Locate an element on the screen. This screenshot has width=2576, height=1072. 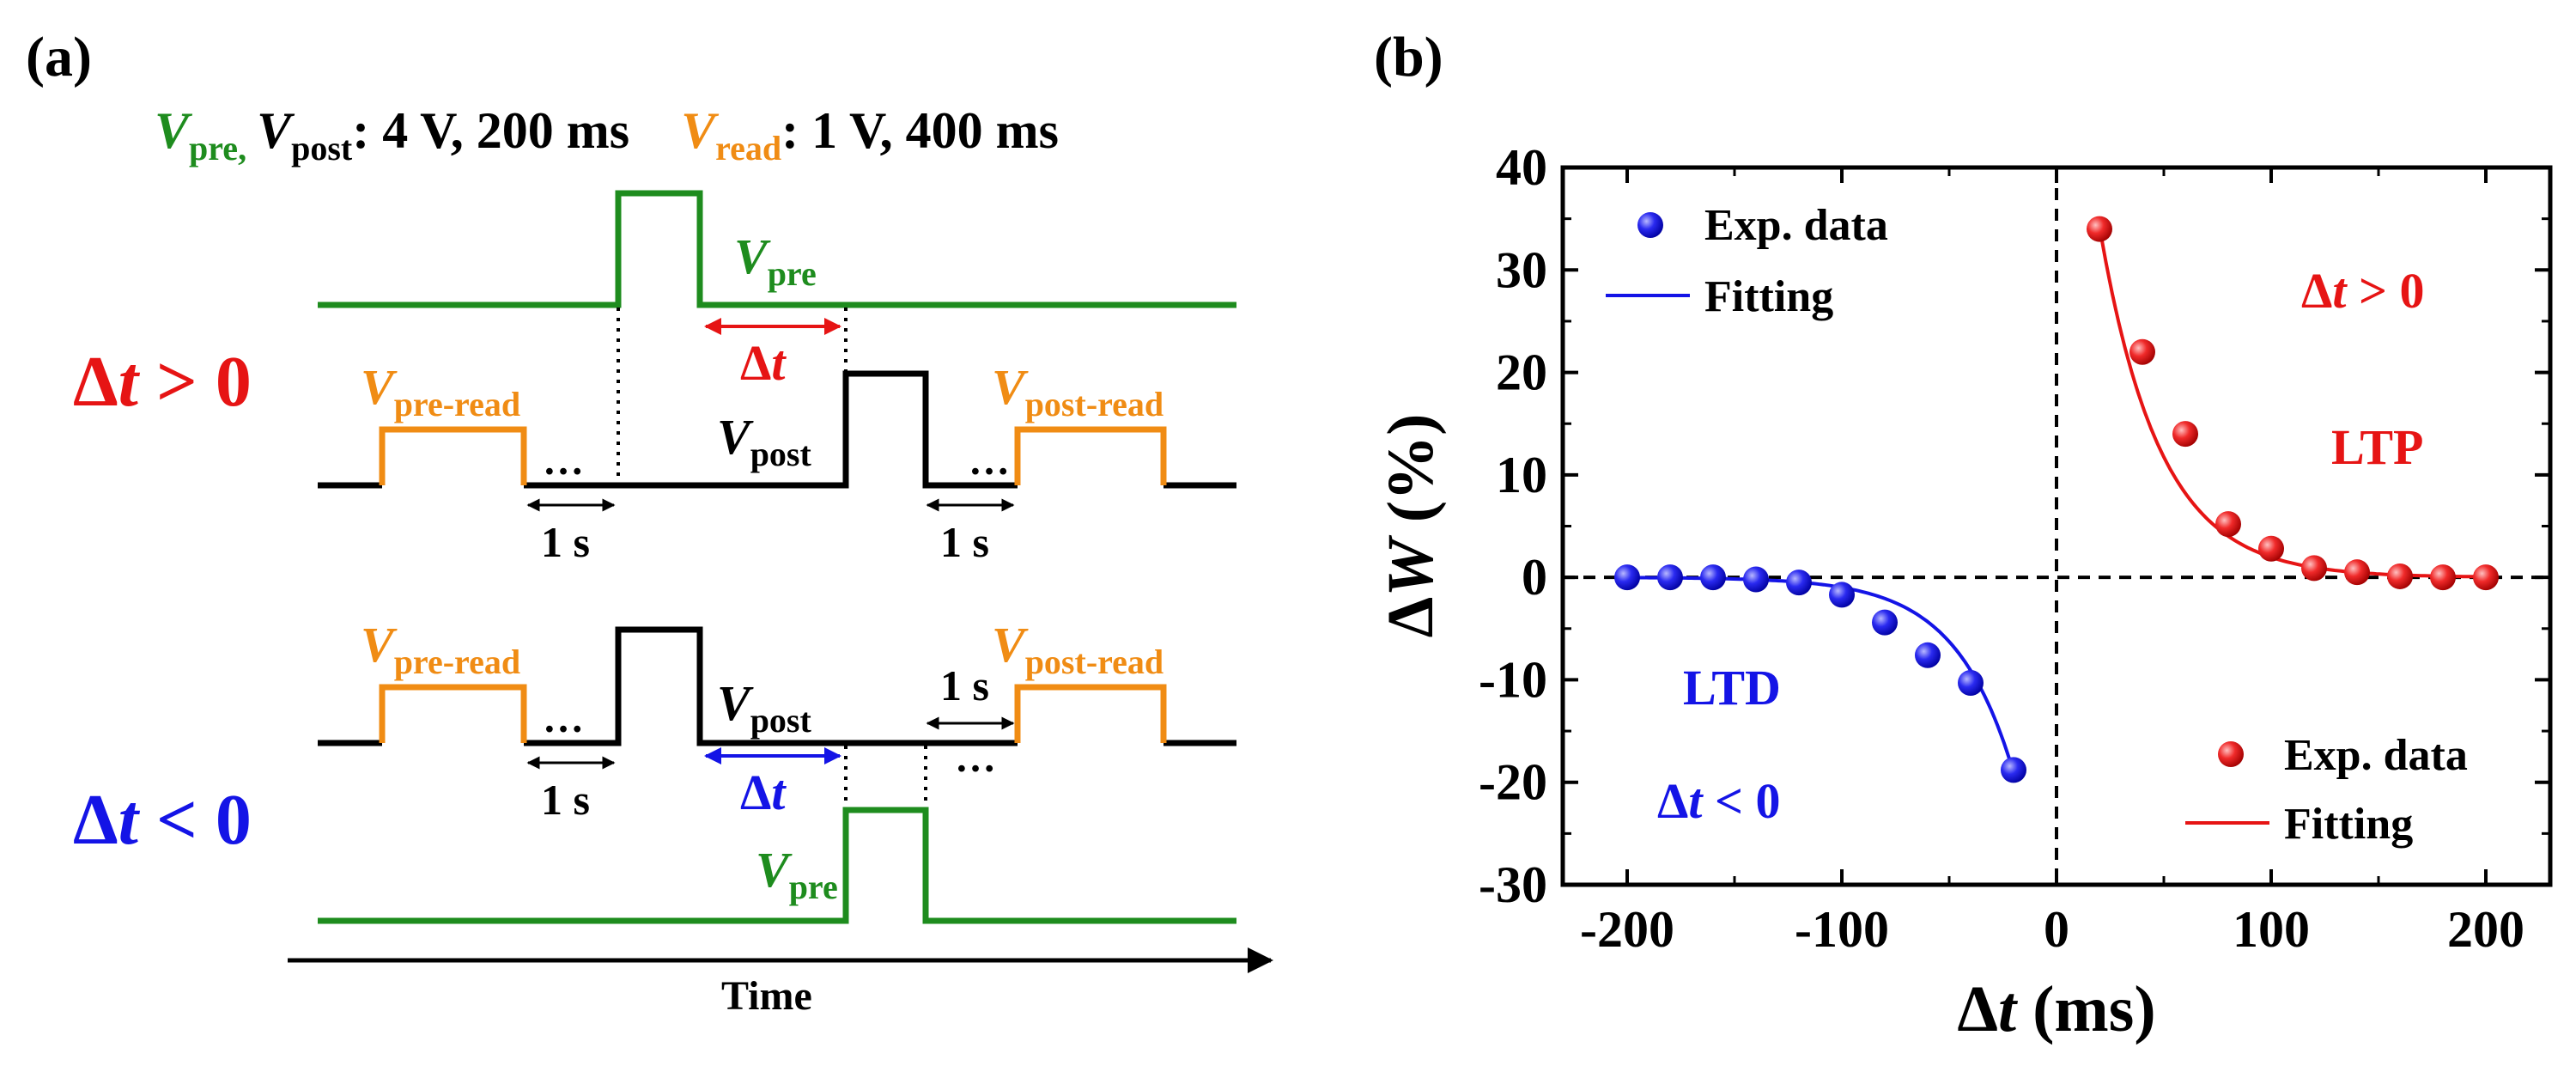
case-negative-t: t is located at coordinates (129, 820).